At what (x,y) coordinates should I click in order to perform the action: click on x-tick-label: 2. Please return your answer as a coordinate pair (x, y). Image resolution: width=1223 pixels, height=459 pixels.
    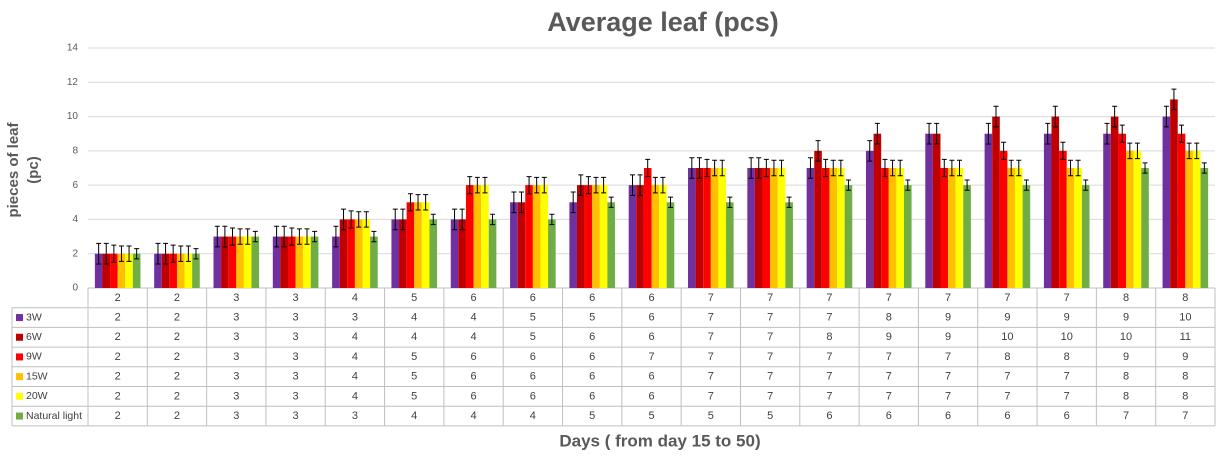
    Looking at the image, I should click on (118, 298).